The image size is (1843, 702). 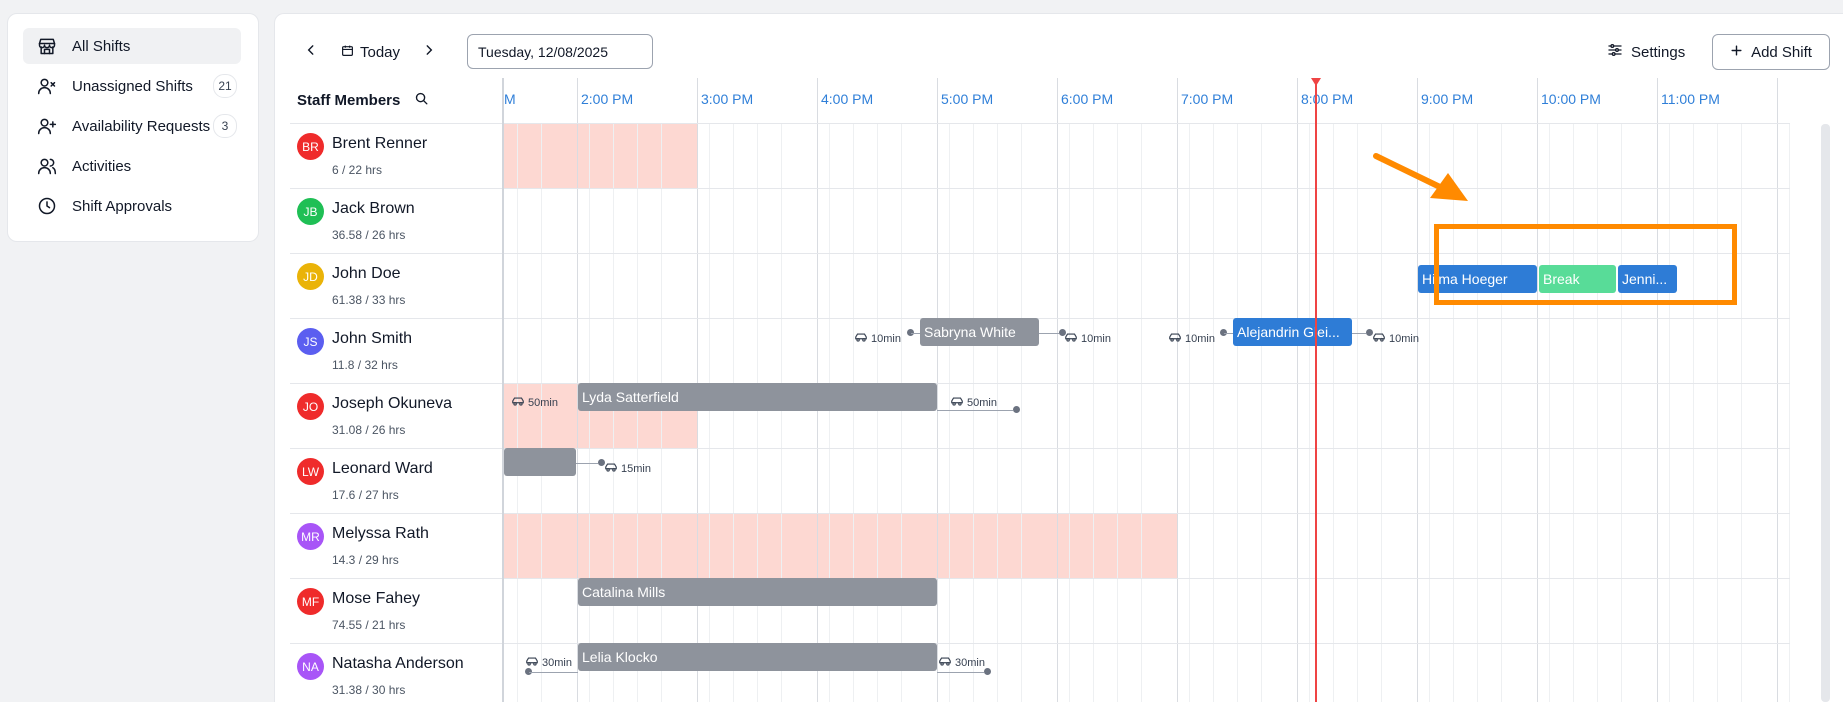 What do you see at coordinates (47, 126) in the screenshot?
I see `user-plus-icon` at bounding box center [47, 126].